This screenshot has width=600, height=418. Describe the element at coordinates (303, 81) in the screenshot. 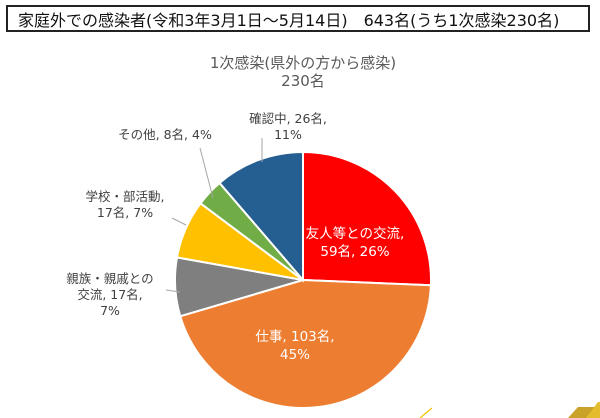

I see `chart-subtitle: 230名` at that location.